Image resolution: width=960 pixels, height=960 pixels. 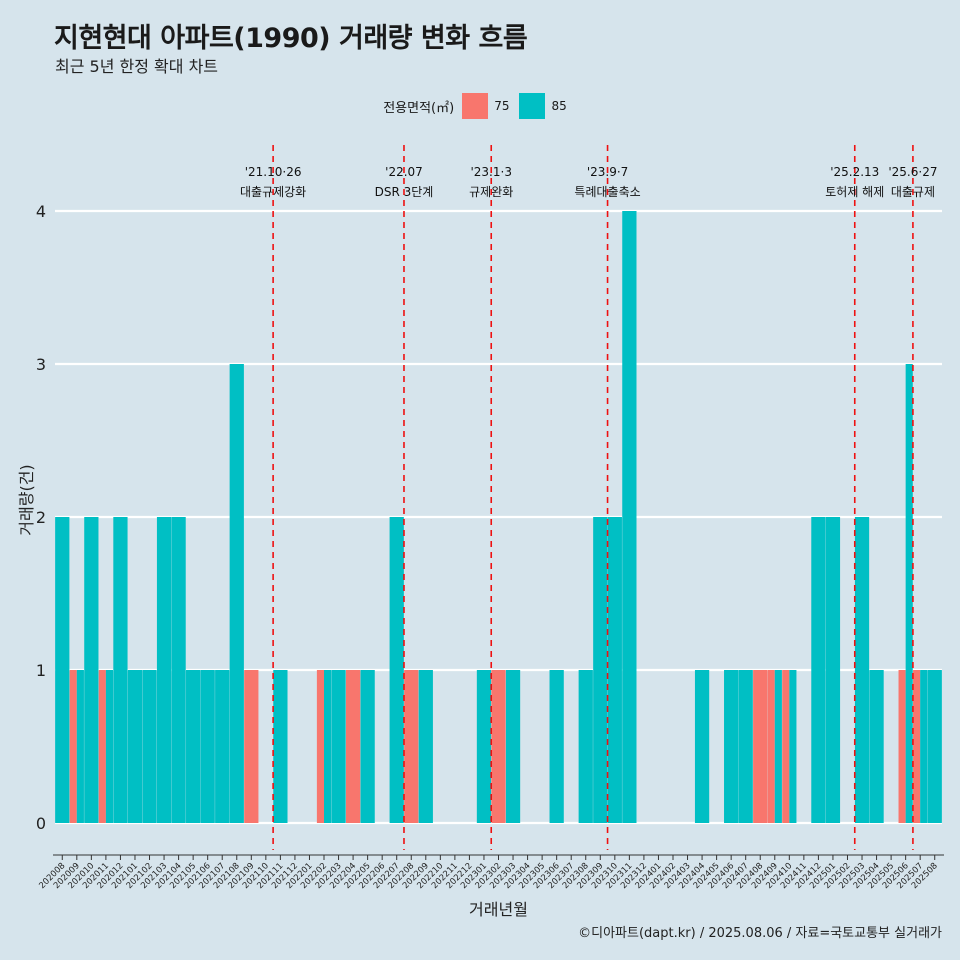 What do you see at coordinates (273, 172) in the screenshot?
I see `event-date-0: '21.10·26` at bounding box center [273, 172].